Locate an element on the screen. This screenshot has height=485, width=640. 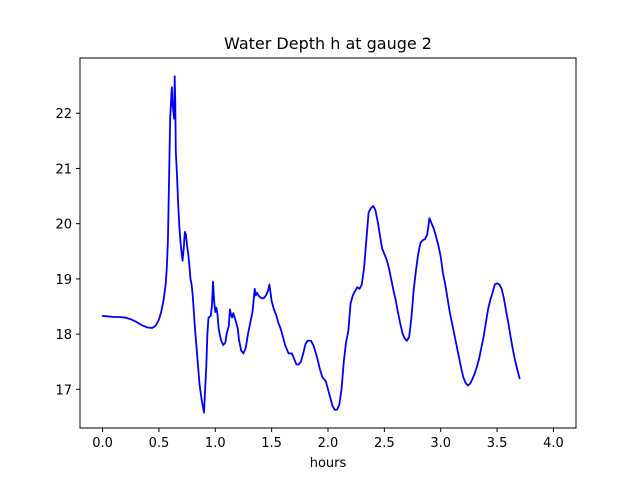
x-tick-label: 2.0 is located at coordinates (328, 443).